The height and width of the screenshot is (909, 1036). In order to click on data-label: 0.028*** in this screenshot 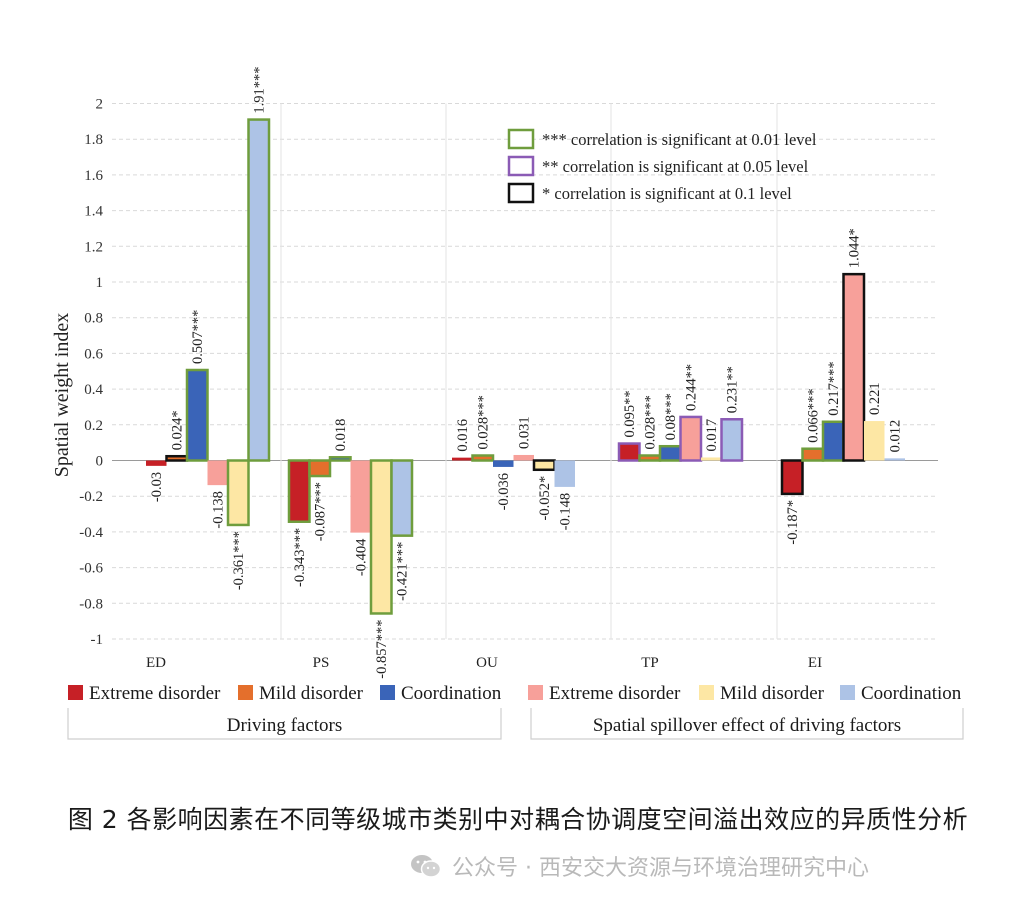, I will do `click(484, 422)`.